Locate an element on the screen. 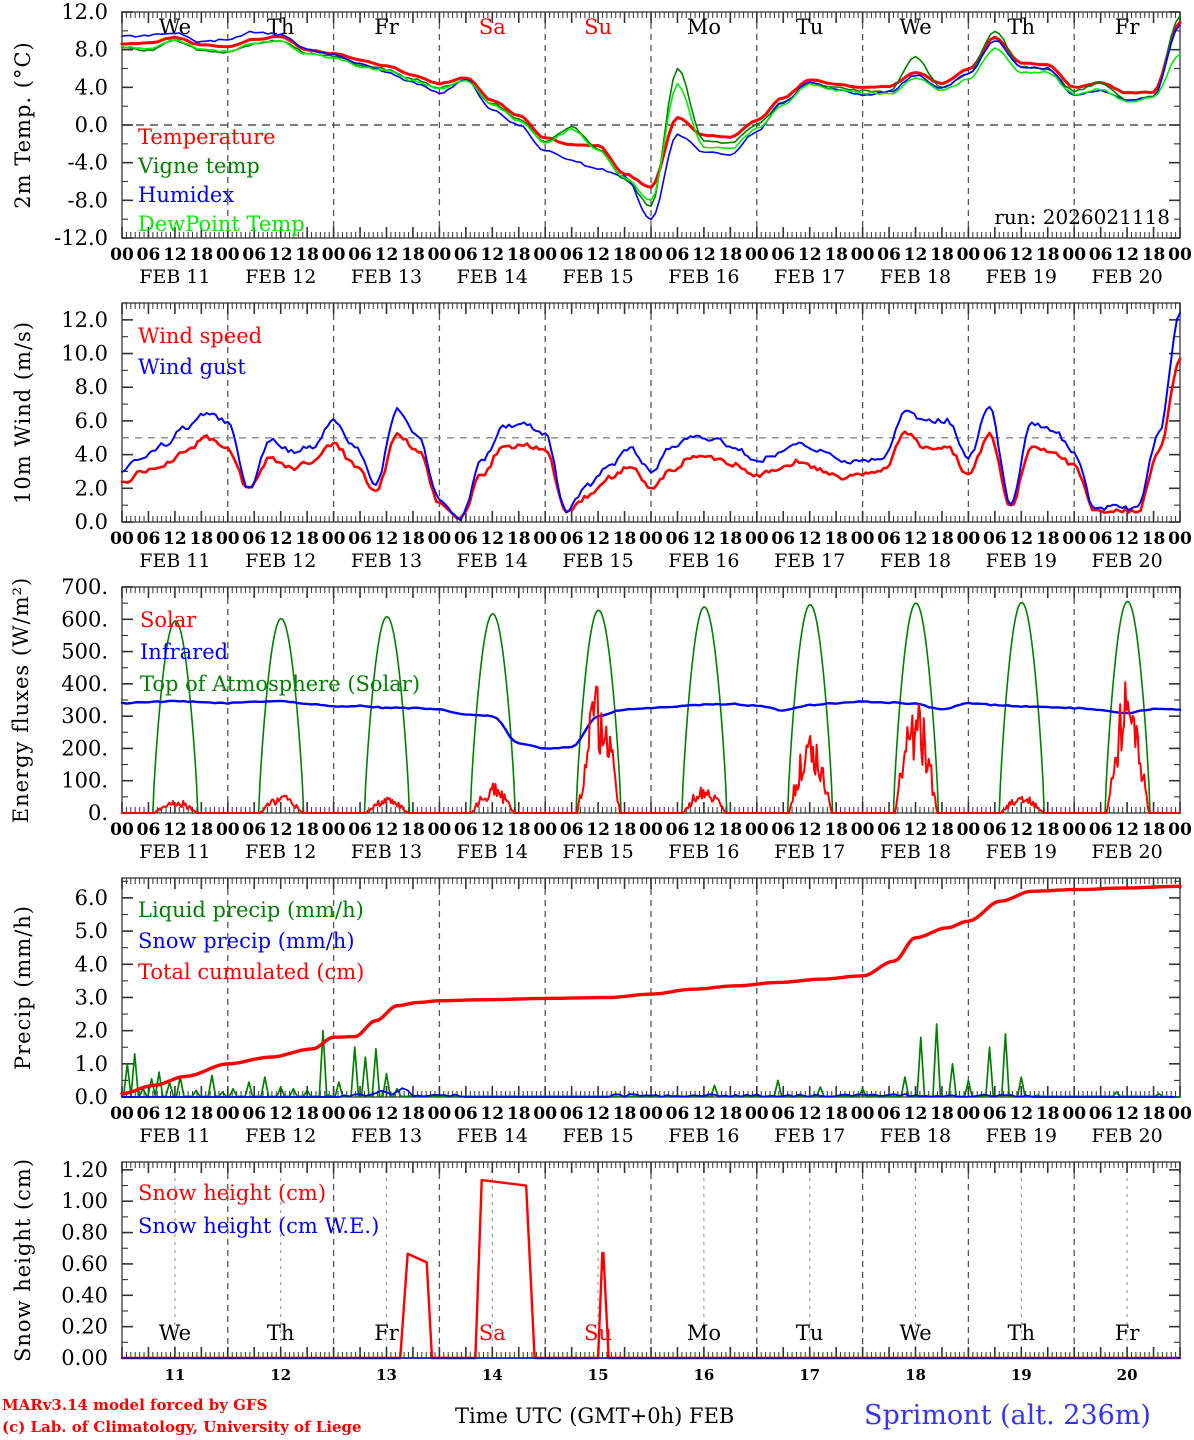 The width and height of the screenshot is (1194, 1440). svg-text: 500. is located at coordinates (84, 652).